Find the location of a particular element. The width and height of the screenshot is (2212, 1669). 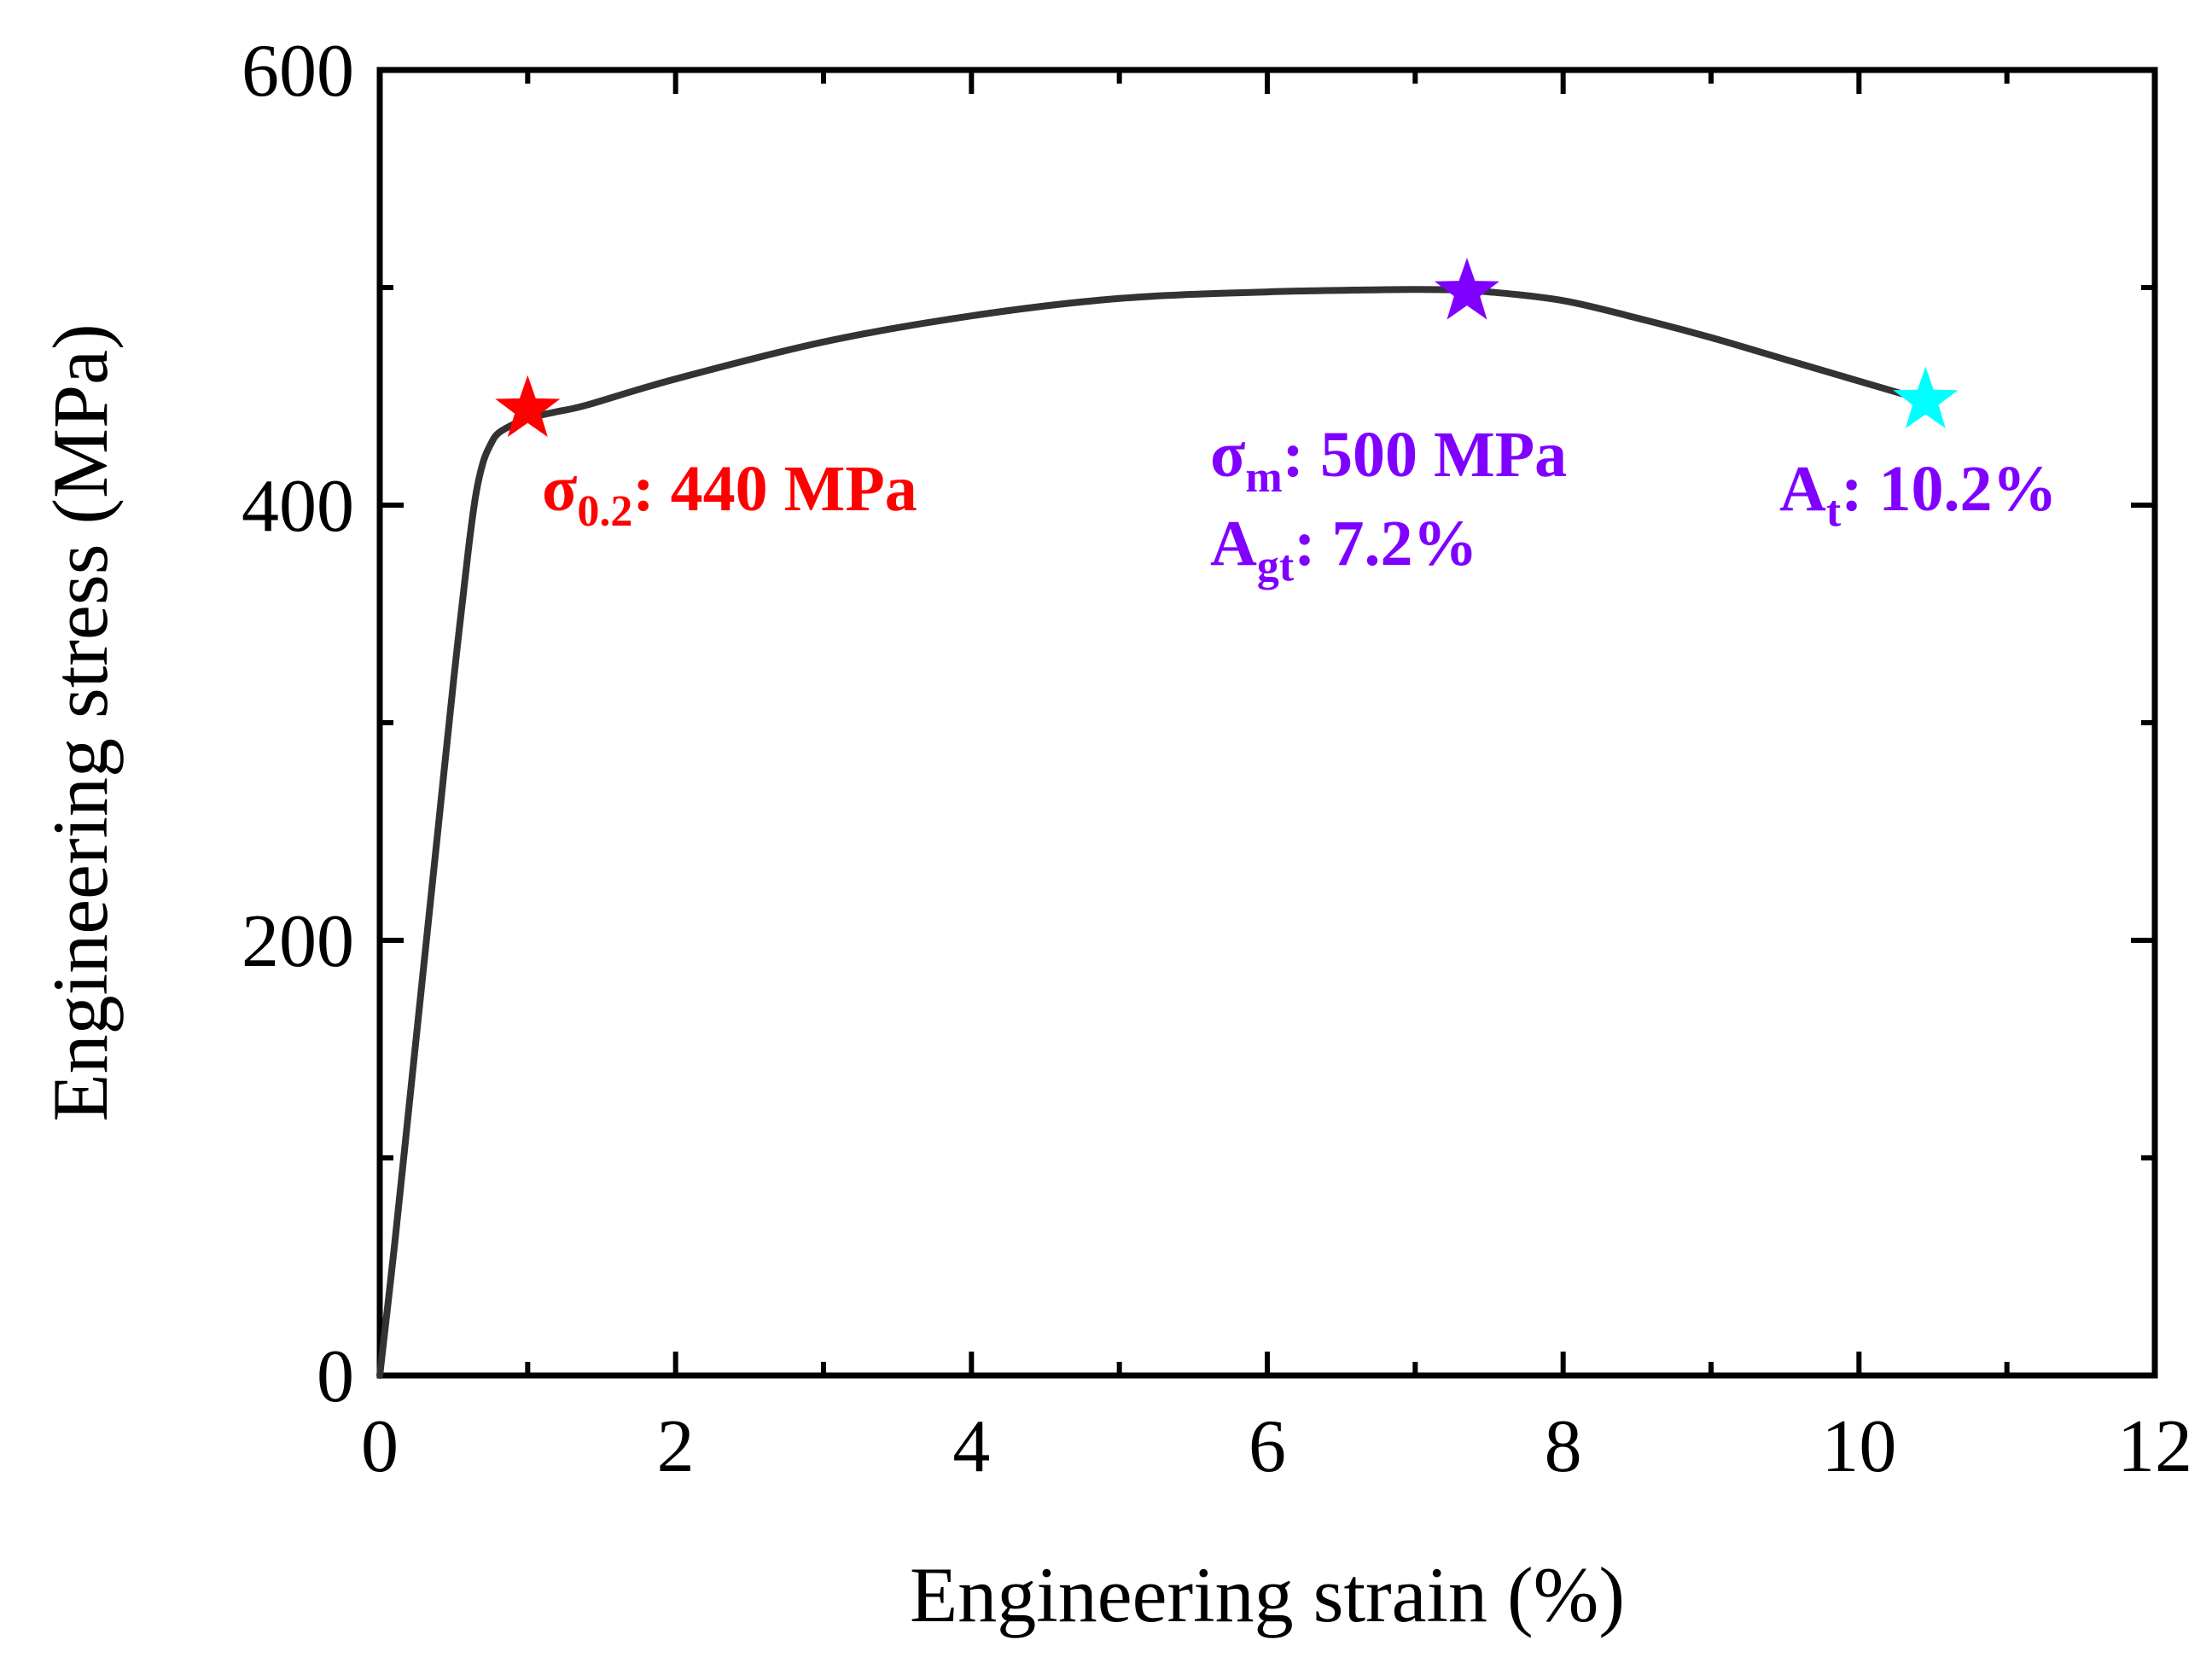

x-tick-label: 6 is located at coordinates (1267, 1447).